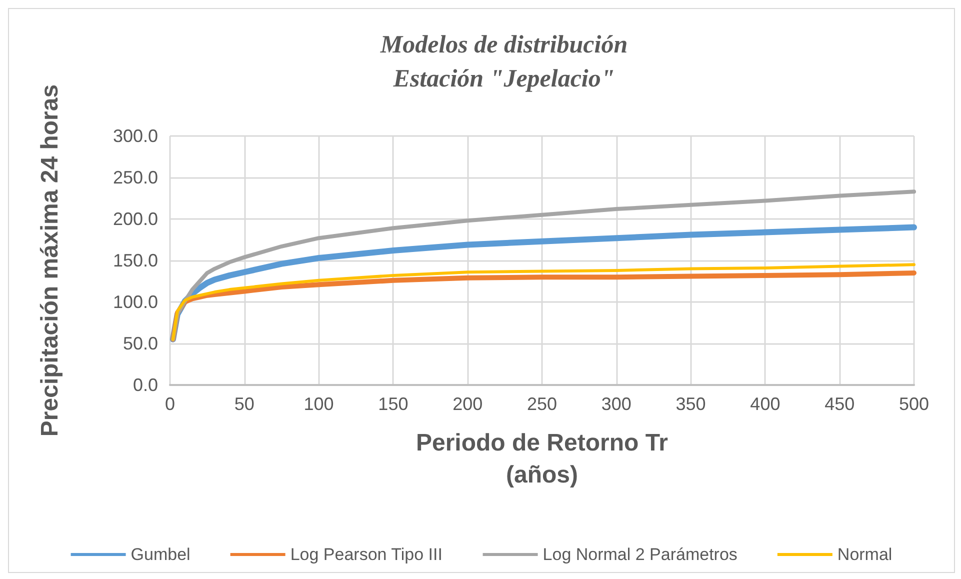 The image size is (961, 579). I want to click on chart-title: Modelos de distribución Estación "Jepelacio", so click(503, 62).